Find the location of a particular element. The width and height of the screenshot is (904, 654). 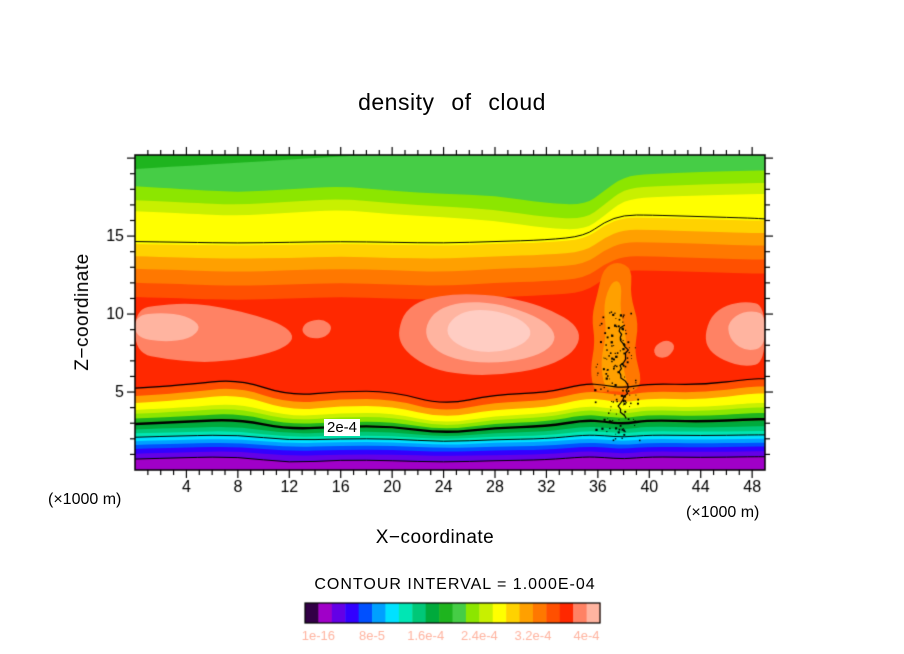

chart-title: density of cloud is located at coordinates (452, 102).